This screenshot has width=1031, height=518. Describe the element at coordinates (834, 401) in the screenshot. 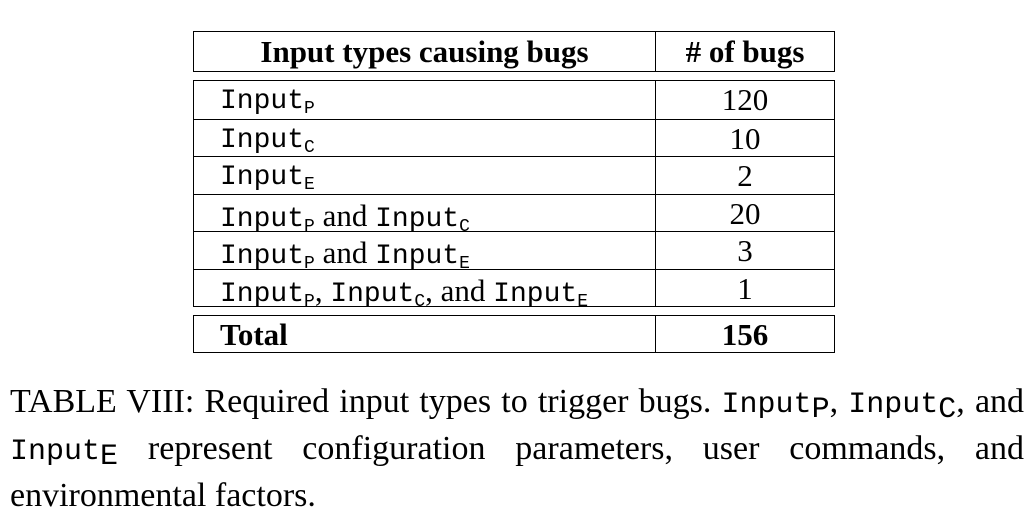

I see `caption-sep1: ,` at that location.